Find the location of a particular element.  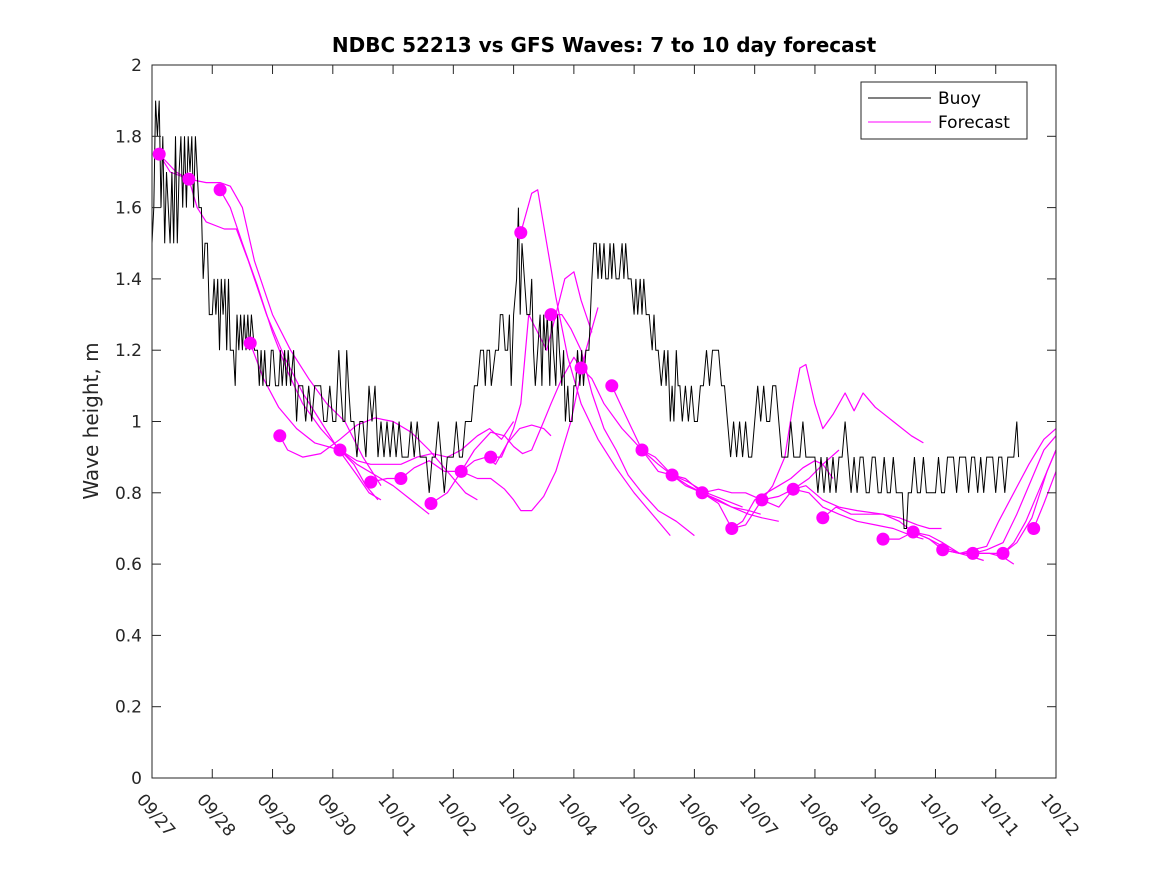

y-tick-label: 0.6 is located at coordinates (128, 565).